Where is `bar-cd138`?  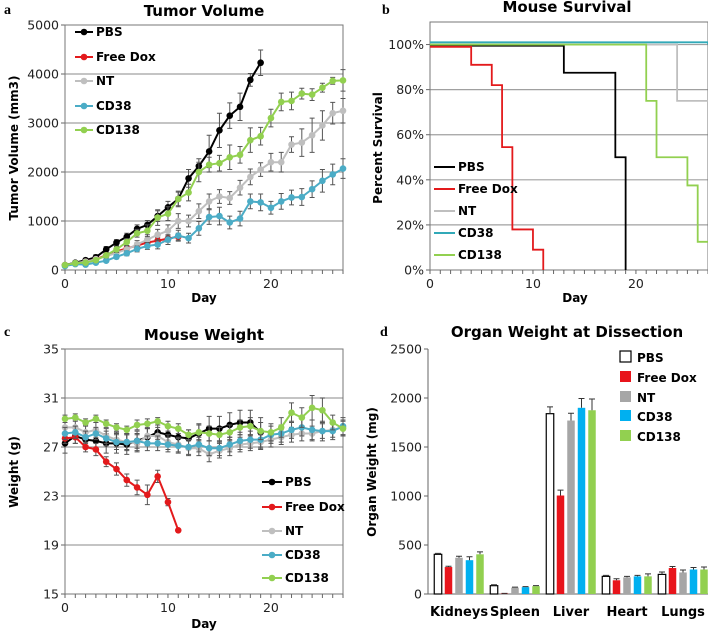 bar-cd138 is located at coordinates (648, 585).